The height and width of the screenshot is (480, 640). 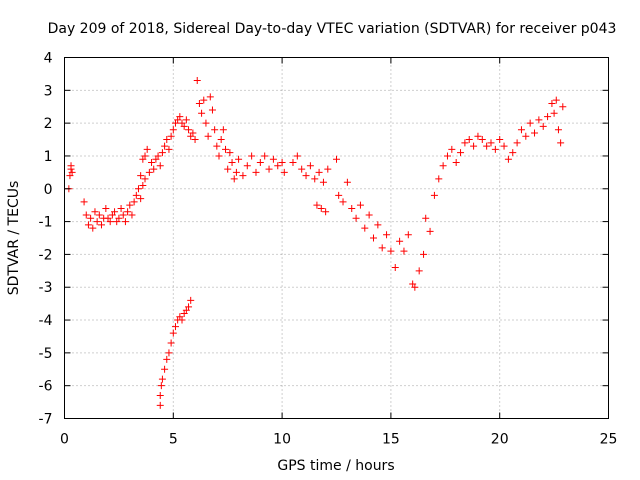 What do you see at coordinates (500, 440) in the screenshot?
I see `x-tick-label: 20` at bounding box center [500, 440].